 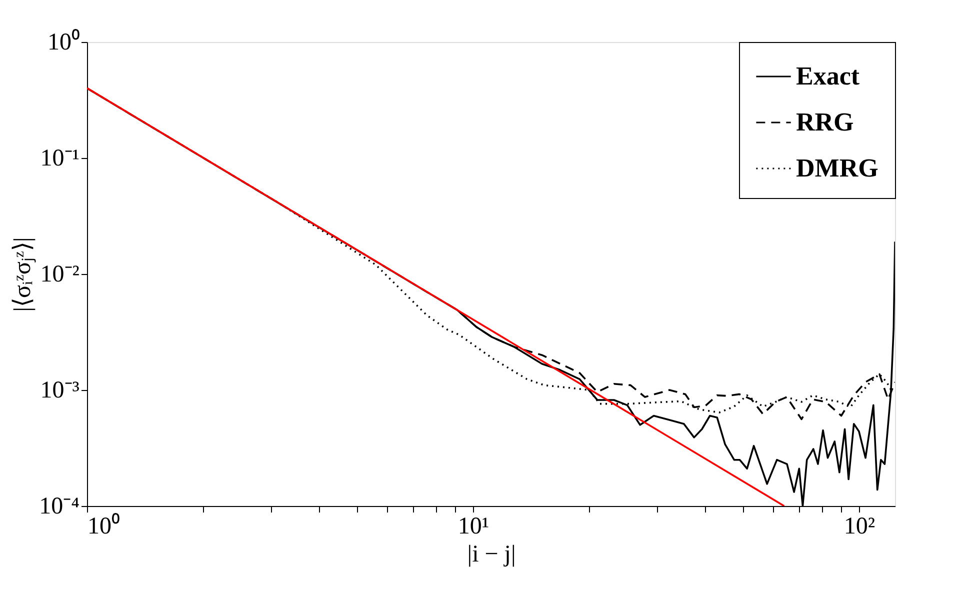 I want to click on y-tick-label: 10⁰, so click(x=64, y=42).